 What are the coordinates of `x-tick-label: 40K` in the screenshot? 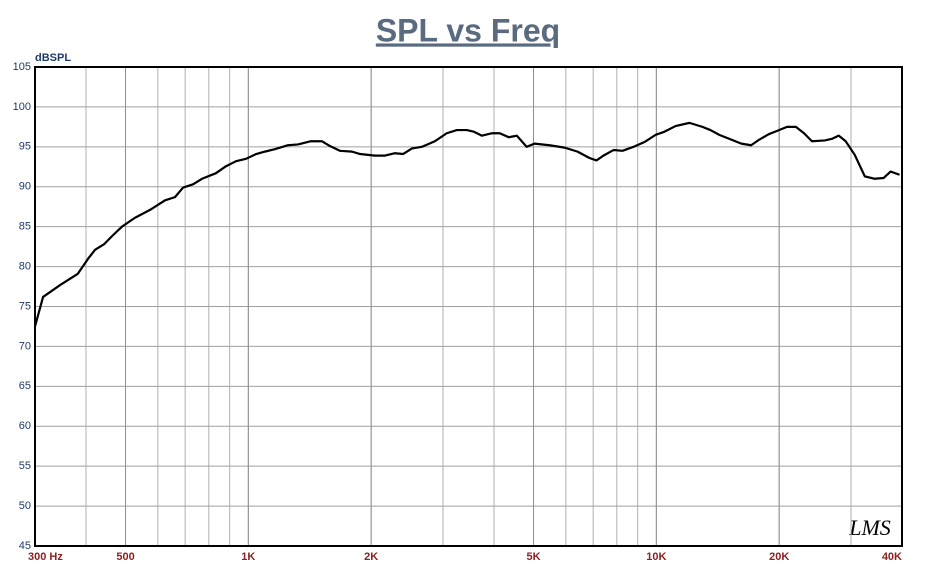 It's located at (892, 557).